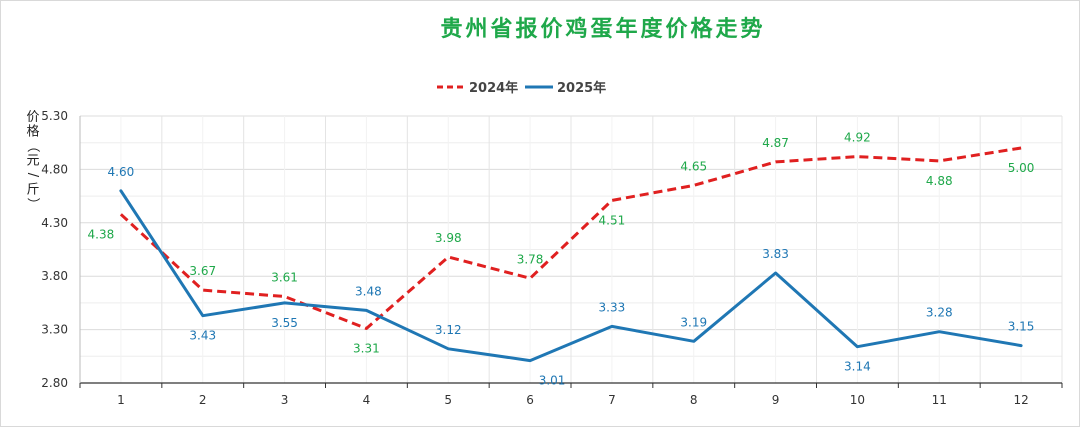 Image resolution: width=1080 pixels, height=427 pixels. What do you see at coordinates (284, 277) in the screenshot?
I see `data-label-2024: 3.61` at bounding box center [284, 277].